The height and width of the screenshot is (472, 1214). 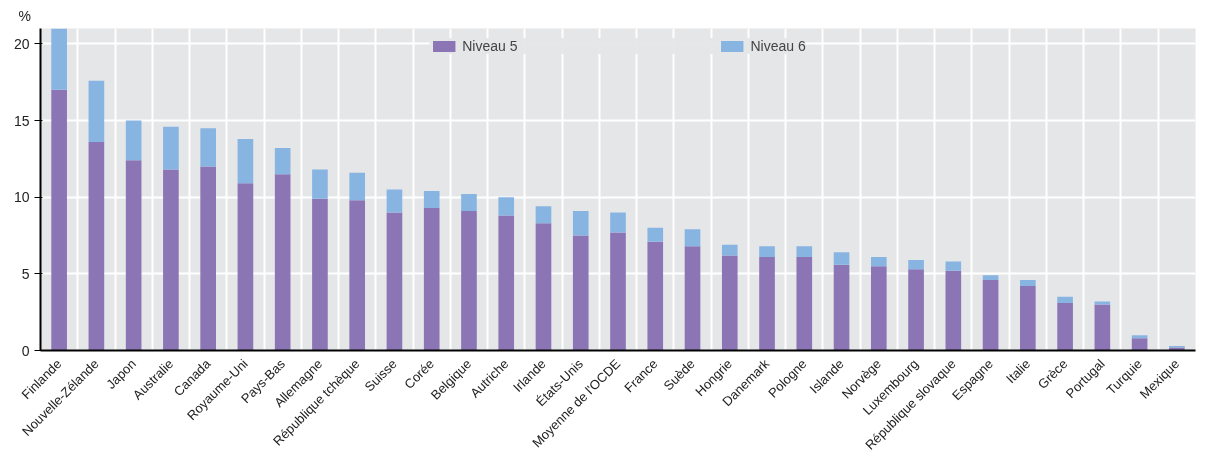 I want to click on x-tick-label: Italie, so click(x=1018, y=371).